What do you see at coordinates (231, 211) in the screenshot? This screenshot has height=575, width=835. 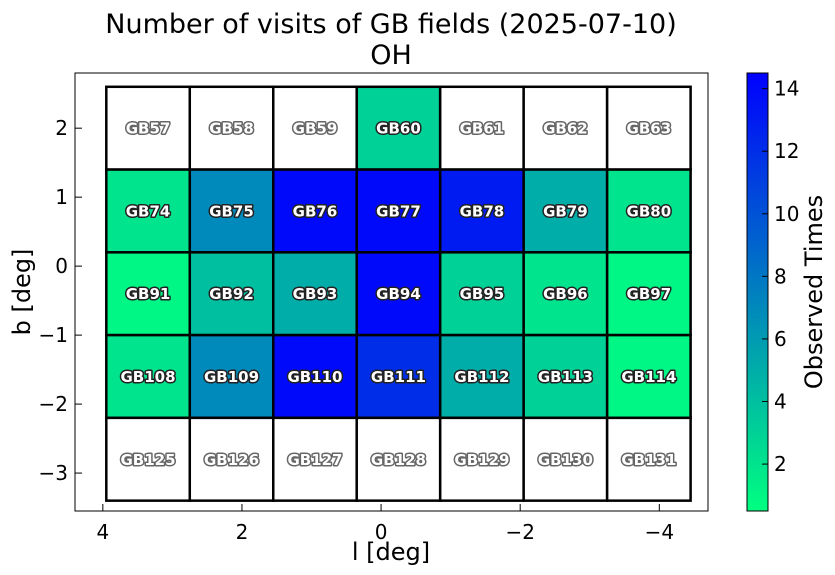 I see `field-label: GB75` at bounding box center [231, 211].